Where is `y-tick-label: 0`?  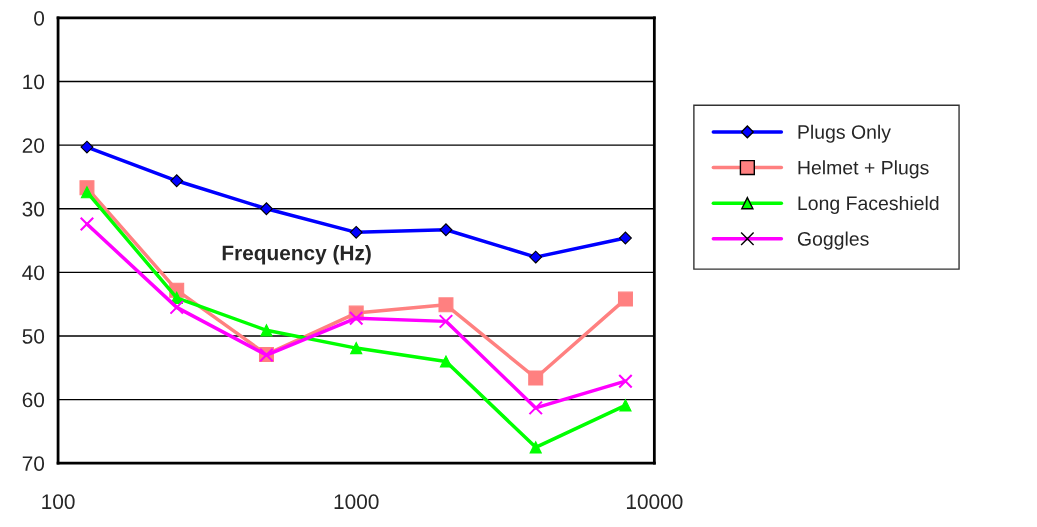 y-tick-label: 0 is located at coordinates (39, 18).